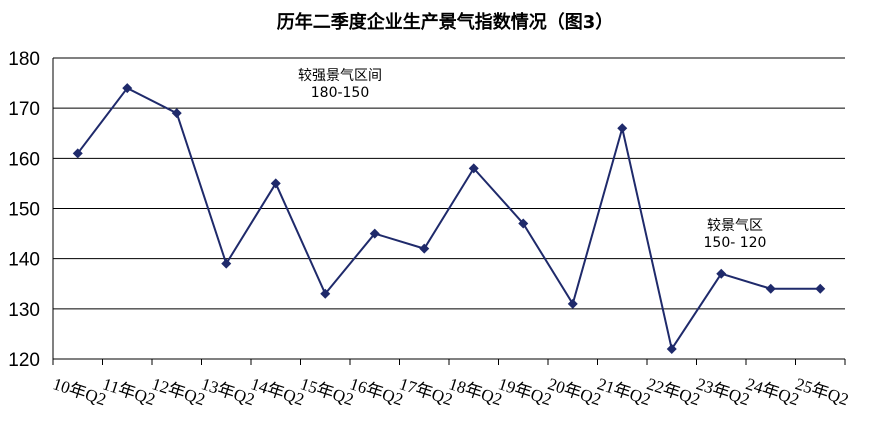 The height and width of the screenshot is (431, 891). I want to click on y-tick-label: 160, so click(24, 159).